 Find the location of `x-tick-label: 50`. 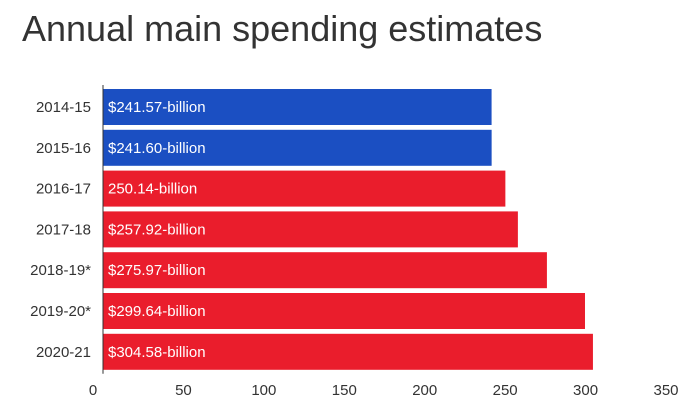

x-tick-label: 50 is located at coordinates (183, 390).